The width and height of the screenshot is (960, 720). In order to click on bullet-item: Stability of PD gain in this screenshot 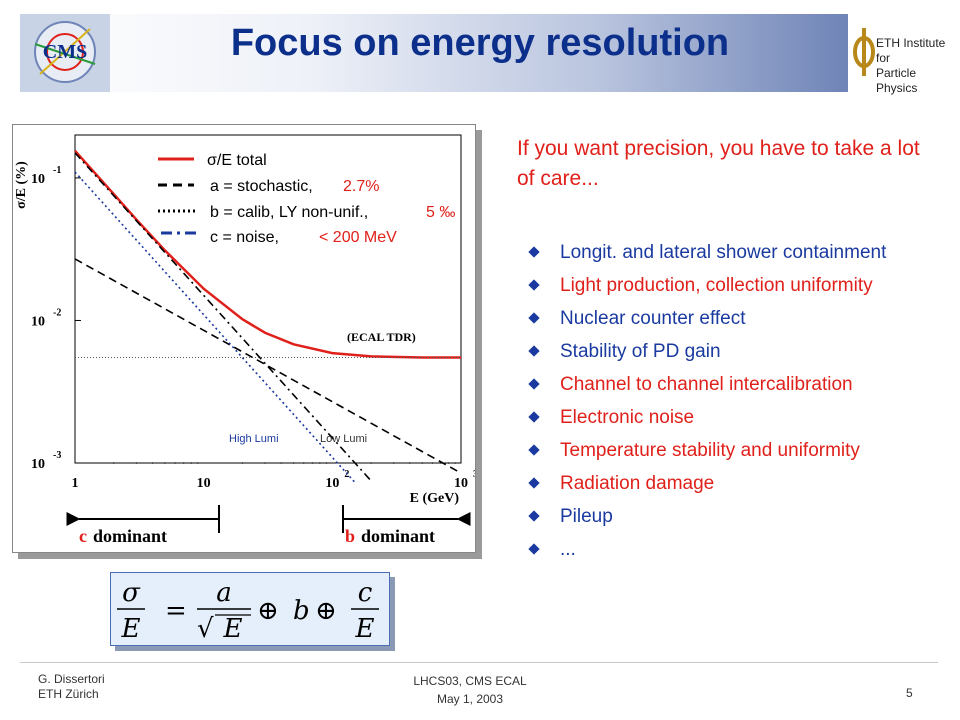, I will do `click(739, 351)`.